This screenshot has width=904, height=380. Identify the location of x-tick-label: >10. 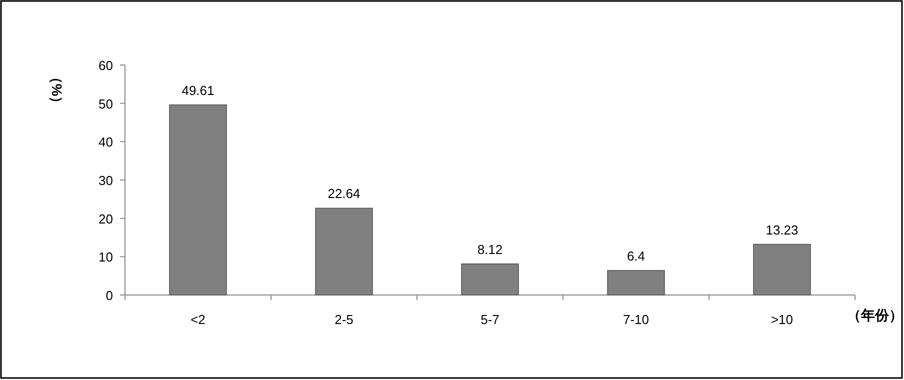
(782, 319).